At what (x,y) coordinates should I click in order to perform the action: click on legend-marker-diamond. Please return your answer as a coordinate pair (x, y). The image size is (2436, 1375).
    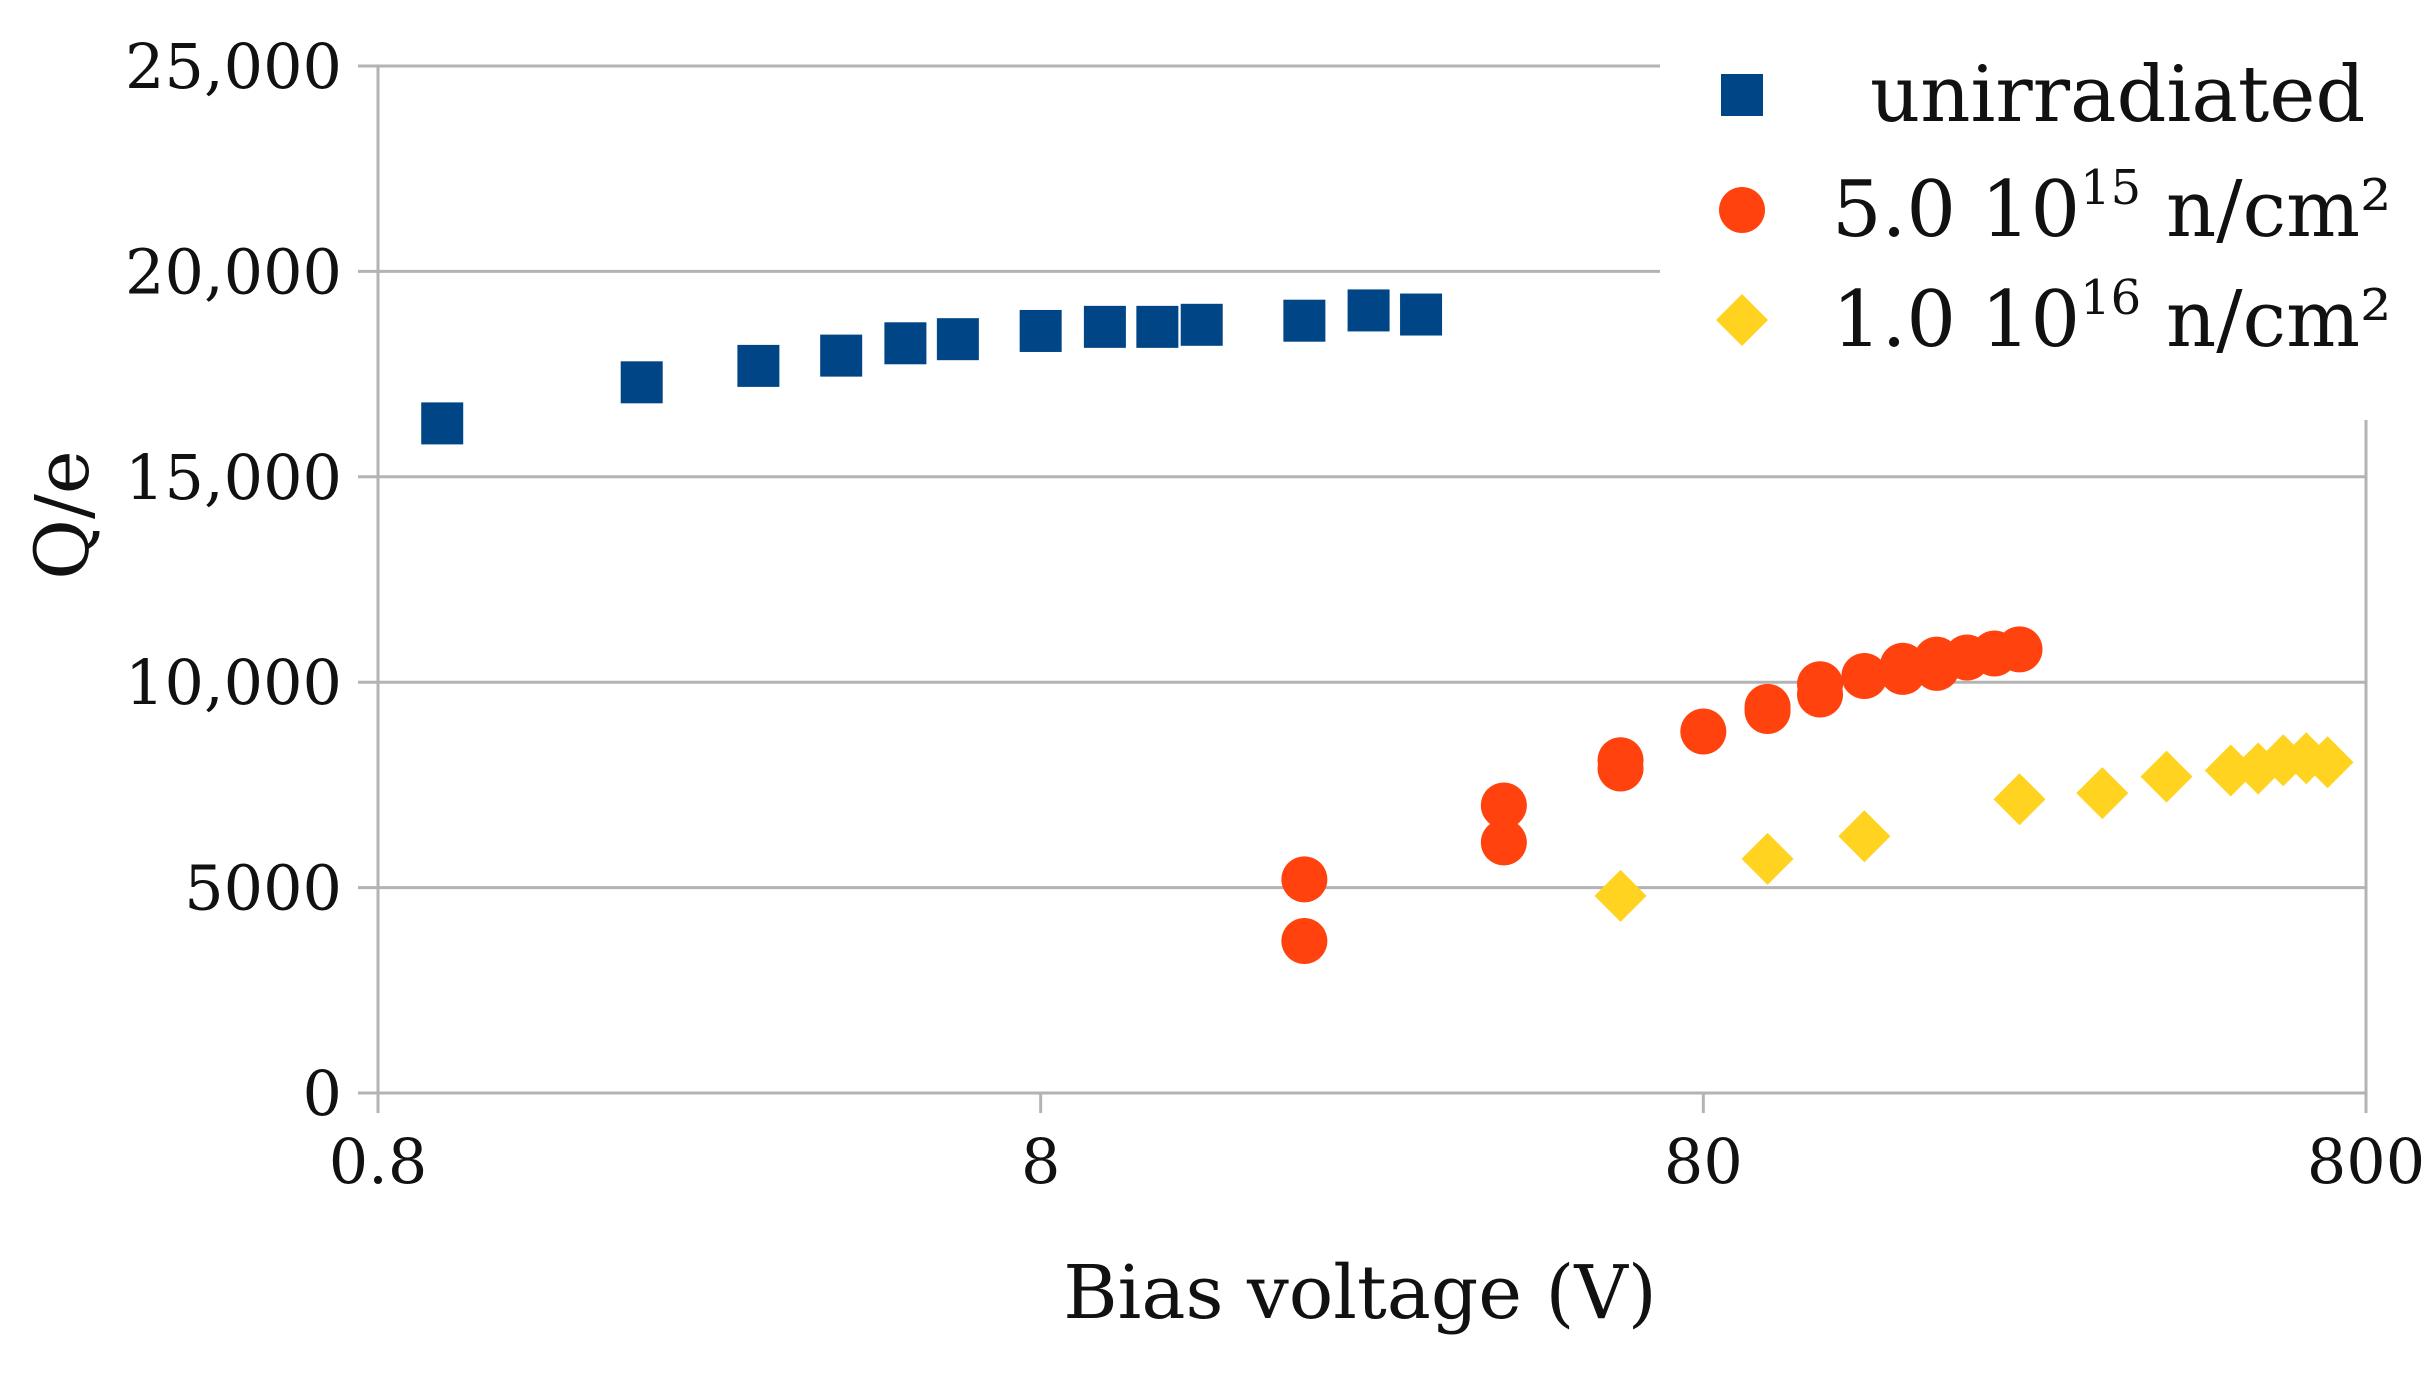
    Looking at the image, I should click on (1742, 320).